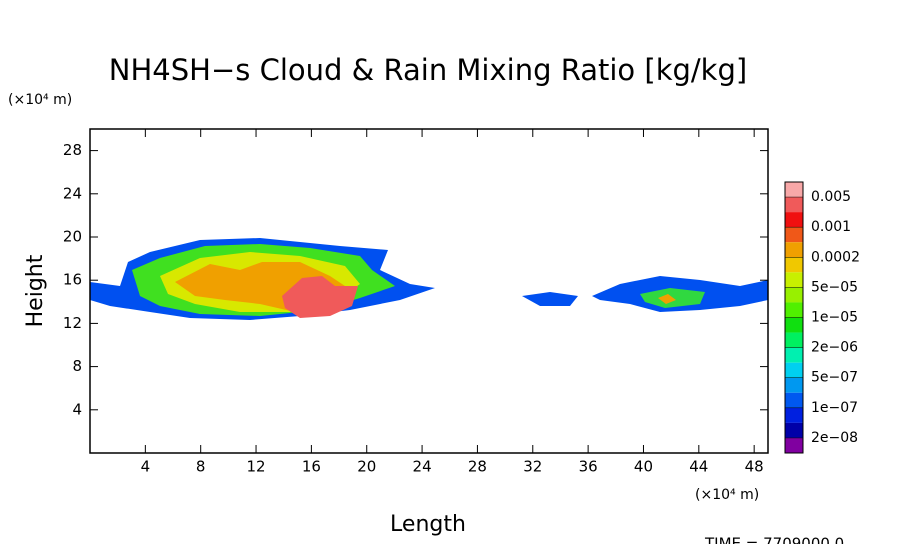 This screenshot has width=904, height=544. What do you see at coordinates (588, 467) in the screenshot?
I see `x-tick-label: 36` at bounding box center [588, 467].